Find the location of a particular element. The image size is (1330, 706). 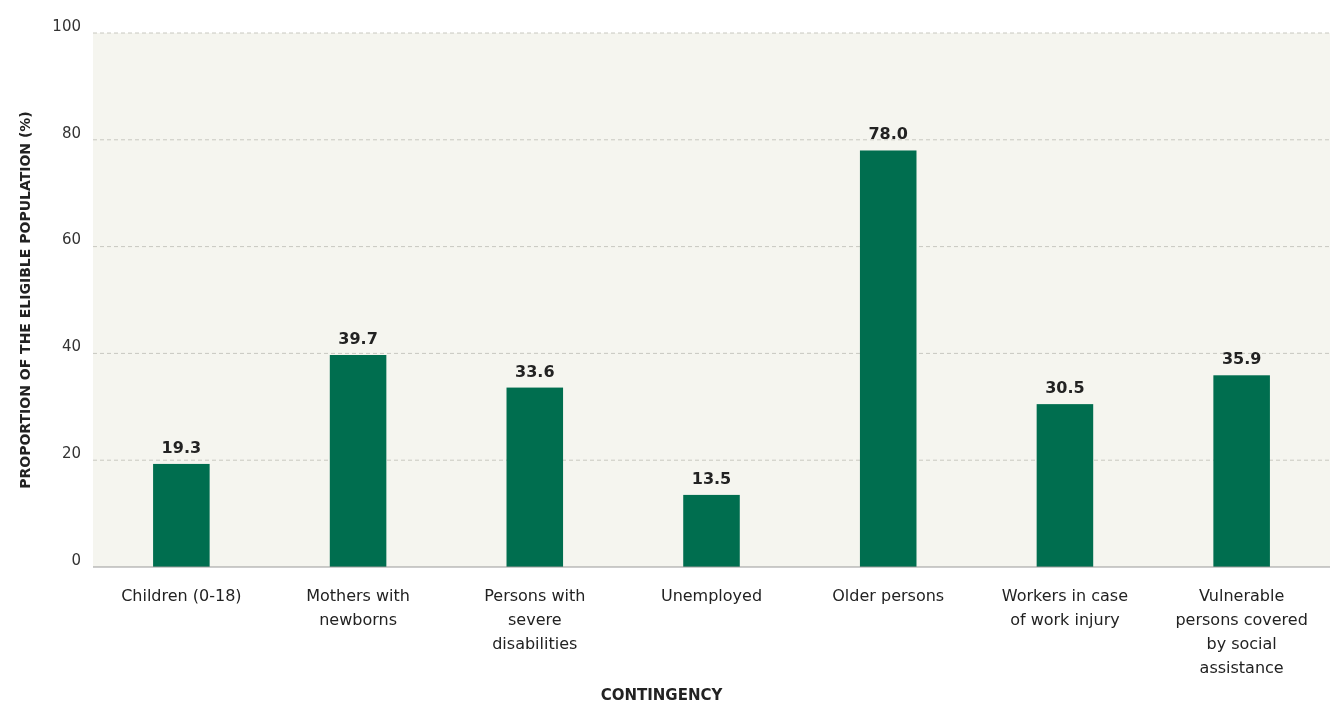

data-label: 13.5 is located at coordinates (711, 478).